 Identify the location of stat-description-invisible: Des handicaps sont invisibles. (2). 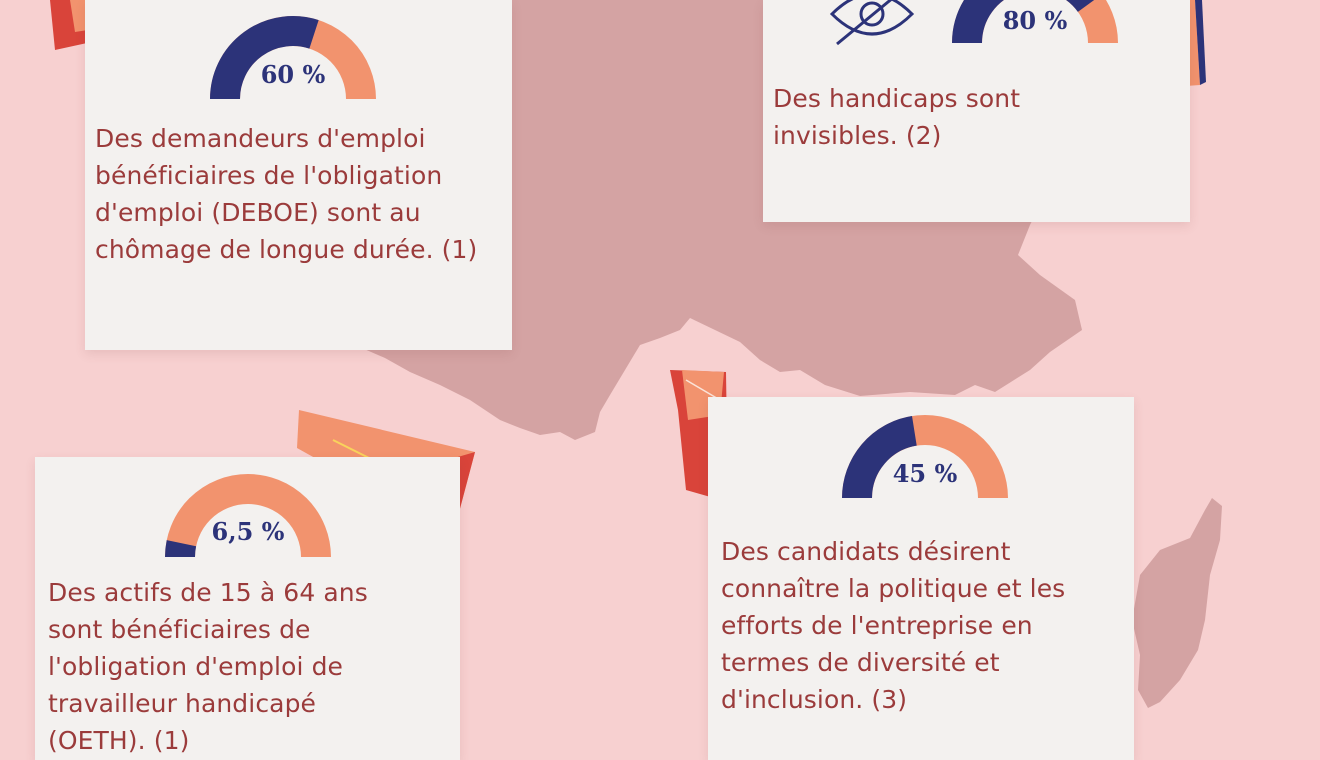
(897, 117).